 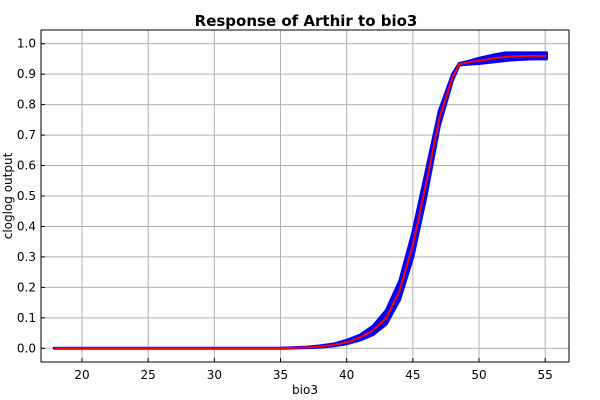 I want to click on x-tick-label: 25, so click(x=148, y=375).